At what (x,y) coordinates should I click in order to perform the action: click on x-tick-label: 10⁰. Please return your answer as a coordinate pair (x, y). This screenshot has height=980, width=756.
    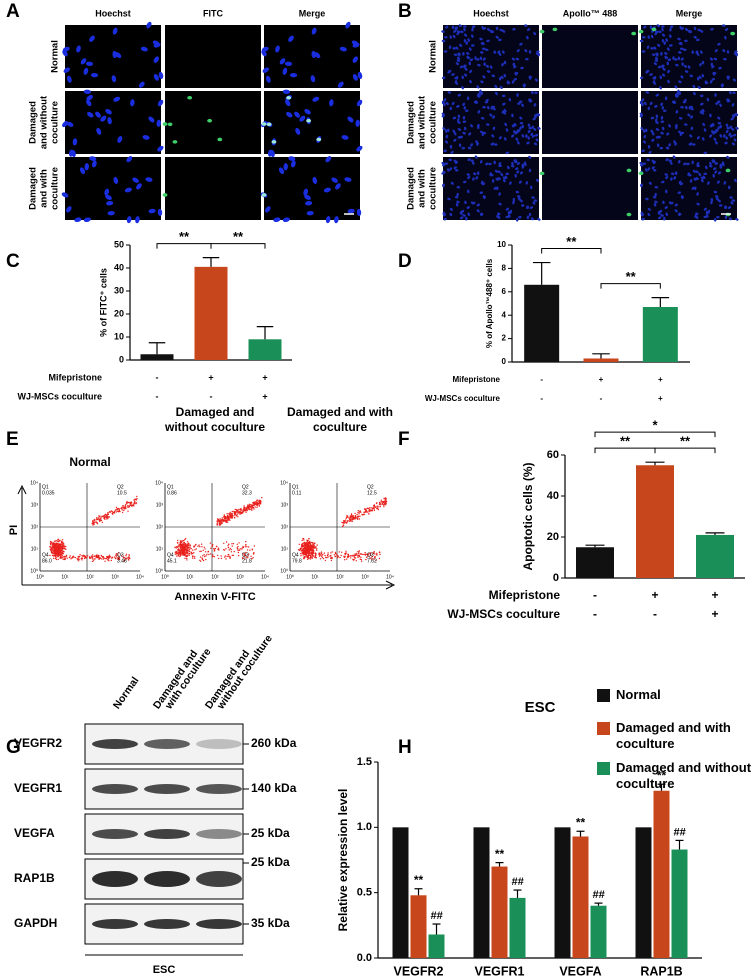
    Looking at the image, I should click on (165, 577).